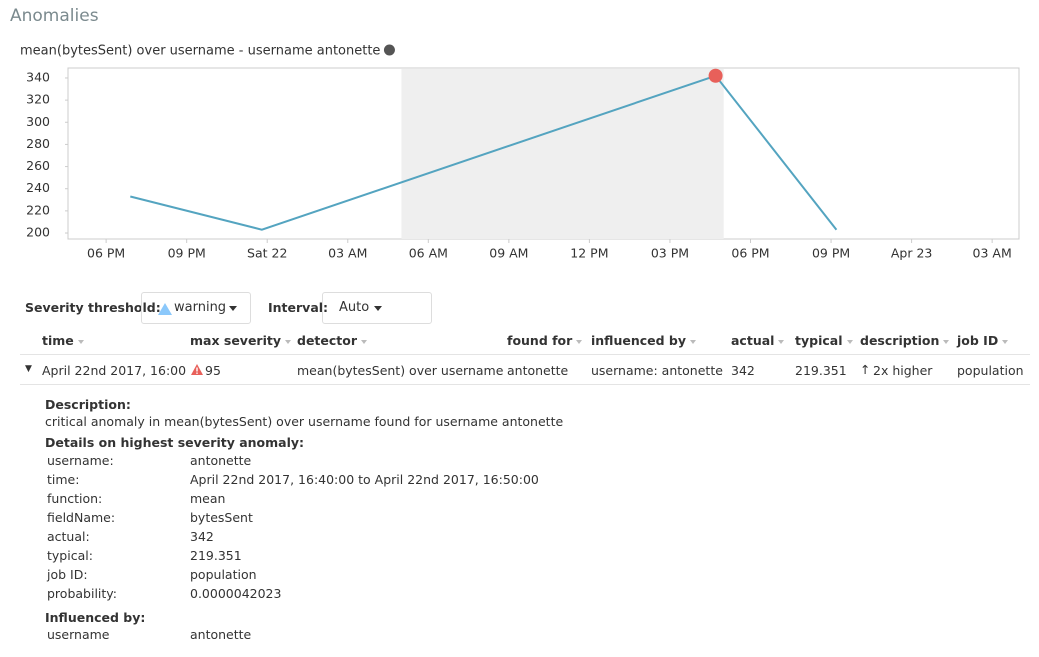 Image resolution: width=1039 pixels, height=657 pixels. What do you see at coordinates (70, 555) in the screenshot?
I see `field-label: typical:` at bounding box center [70, 555].